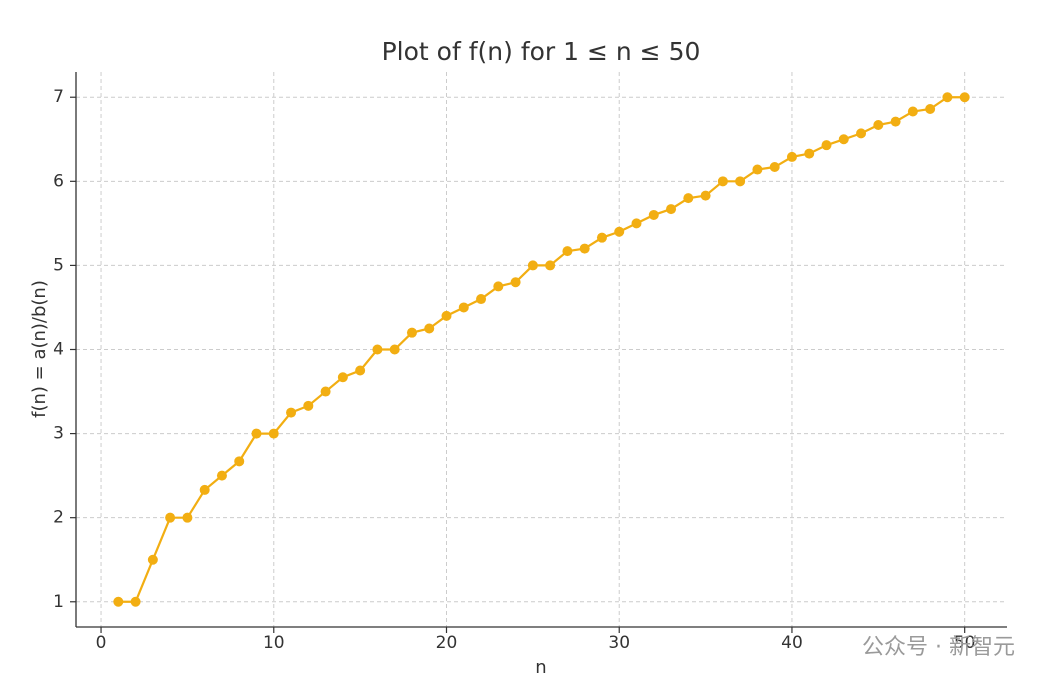 The image size is (1050, 689). What do you see at coordinates (792, 643) in the screenshot?
I see `x-tick-label: 40` at bounding box center [792, 643].